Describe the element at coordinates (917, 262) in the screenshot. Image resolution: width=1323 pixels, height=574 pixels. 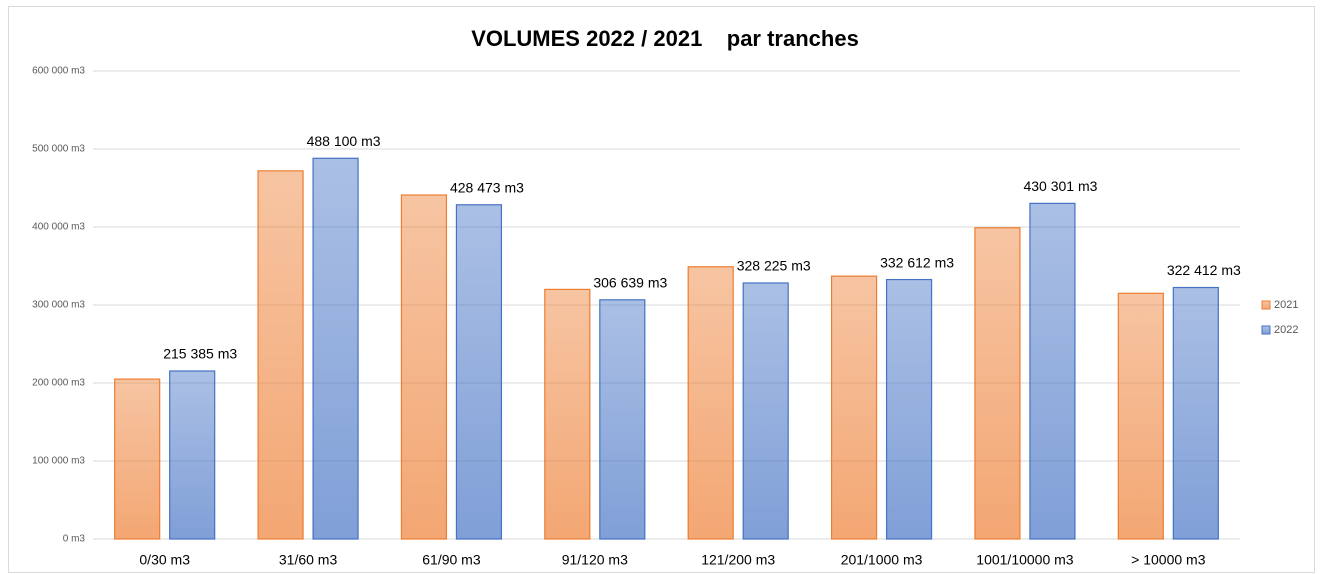
I see `data-label: 332 612 m3` at that location.